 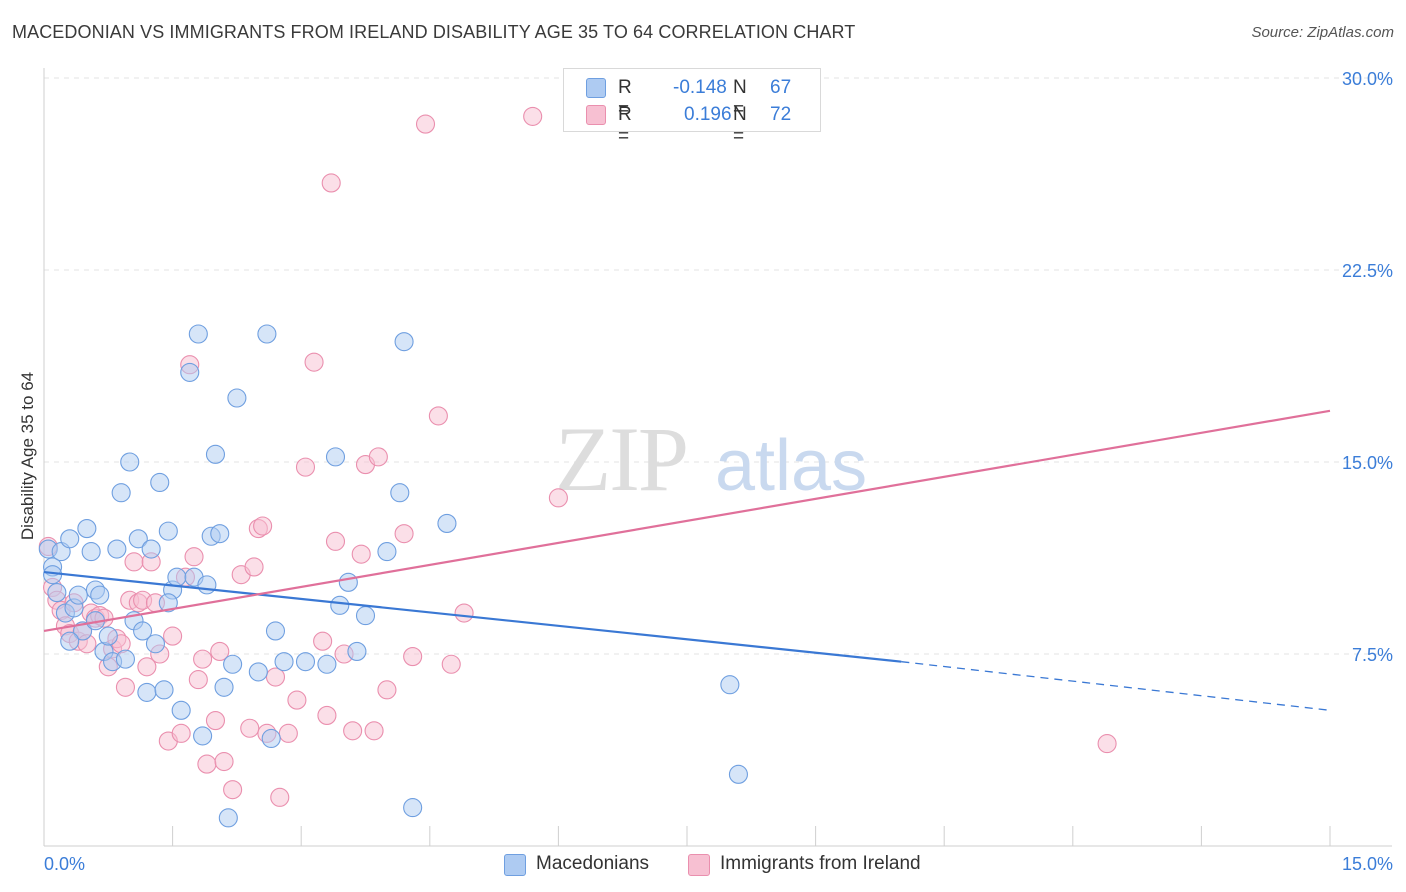 I want to click on bottom-legend-swatch-ireland, so click(x=699, y=865).